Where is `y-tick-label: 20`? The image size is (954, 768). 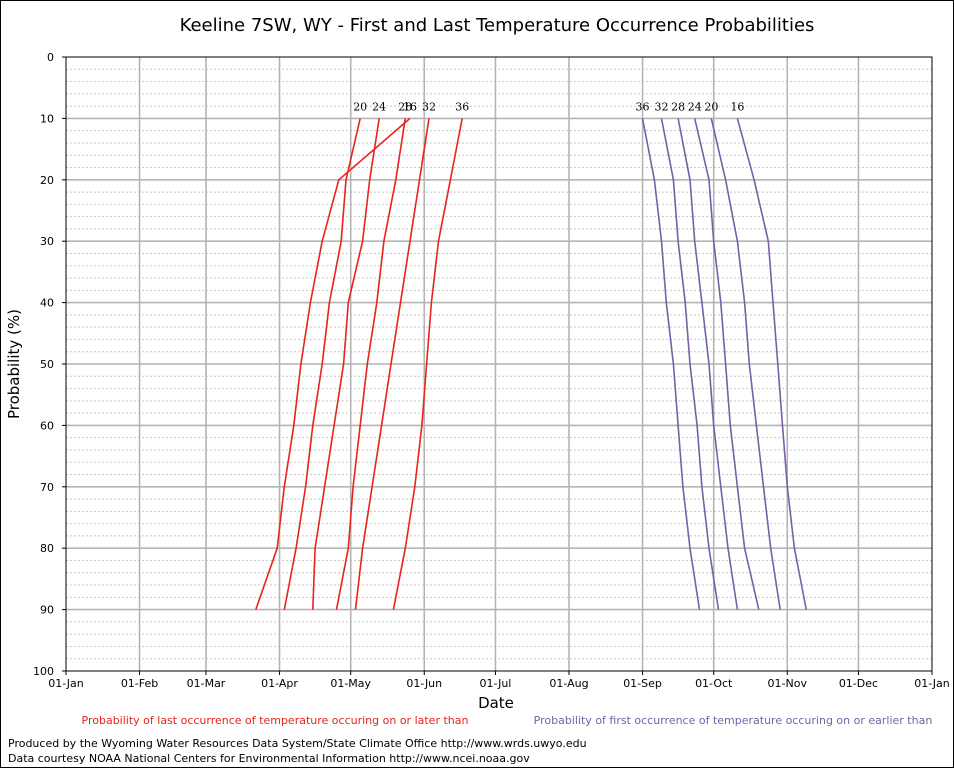
y-tick-label: 20 is located at coordinates (47, 180).